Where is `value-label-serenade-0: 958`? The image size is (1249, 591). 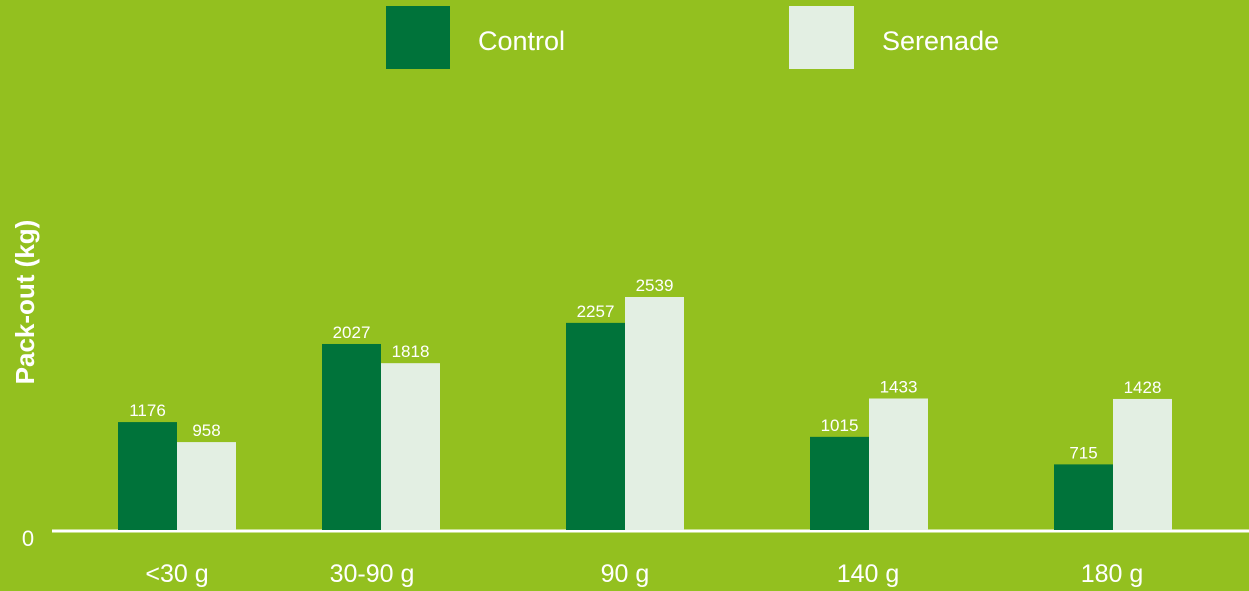 value-label-serenade-0: 958 is located at coordinates (206, 430).